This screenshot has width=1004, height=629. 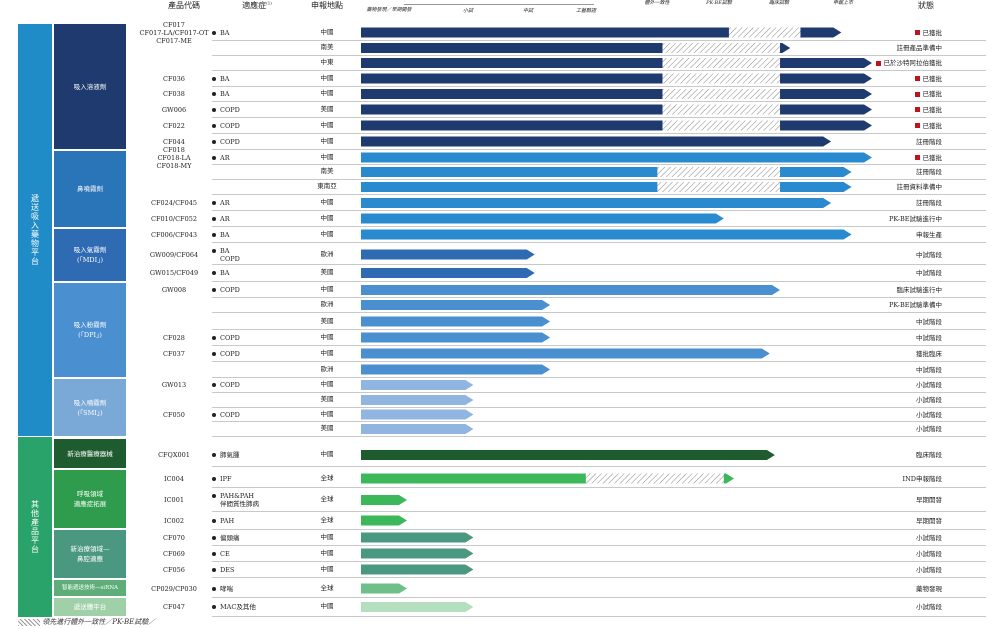 What do you see at coordinates (174, 273) in the screenshot?
I see `product-code: GW015/CF049` at bounding box center [174, 273].